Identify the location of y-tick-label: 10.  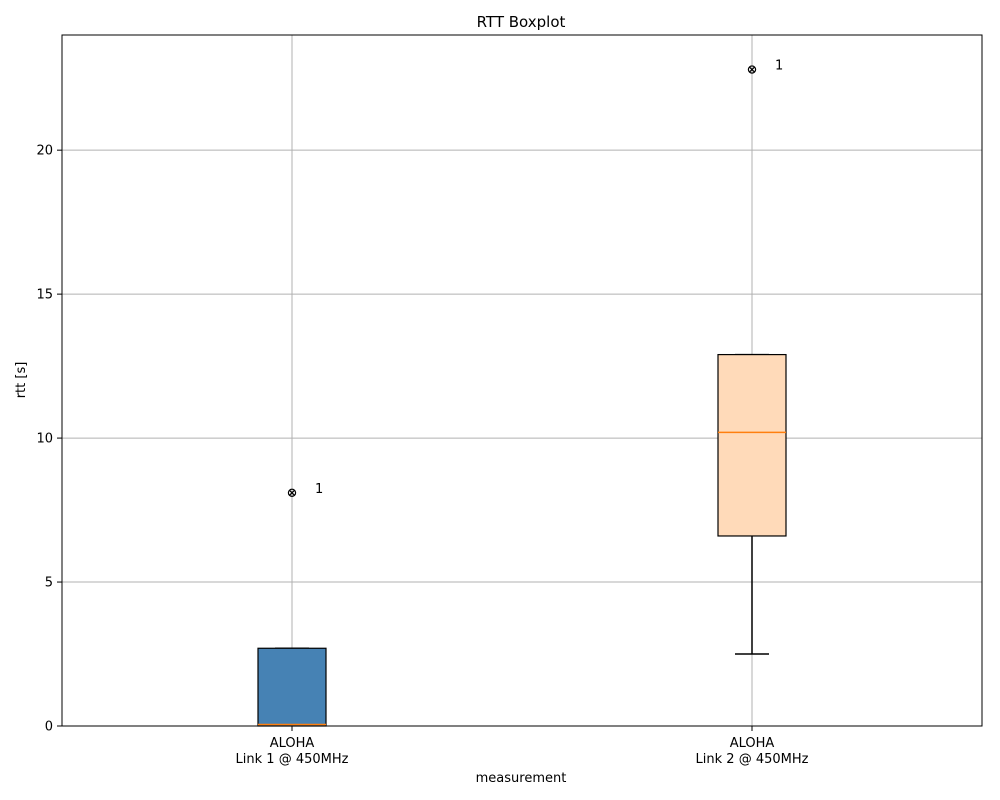
(44, 439).